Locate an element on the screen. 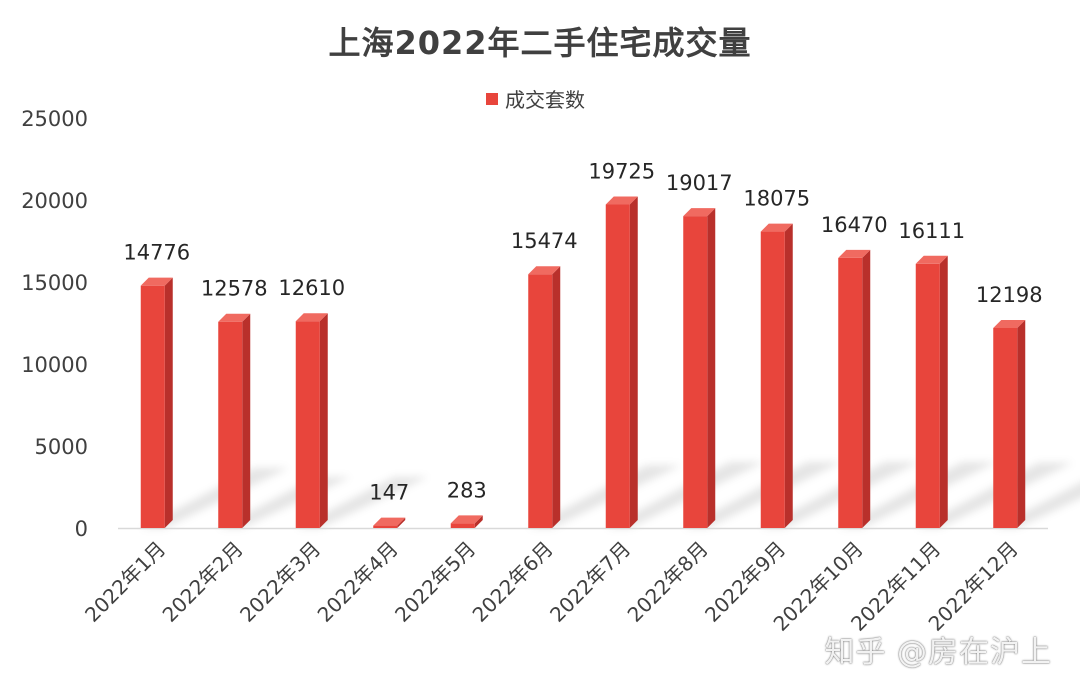  data-label: 12198 is located at coordinates (1009, 295).